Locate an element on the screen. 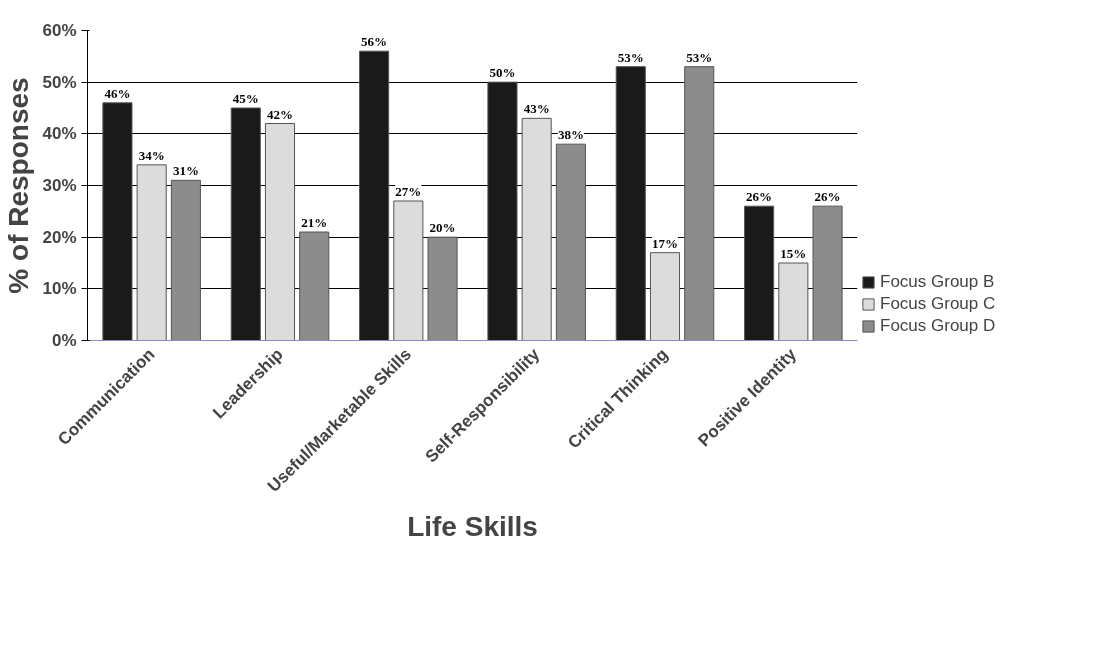  data-label: 43% is located at coordinates (536, 109).